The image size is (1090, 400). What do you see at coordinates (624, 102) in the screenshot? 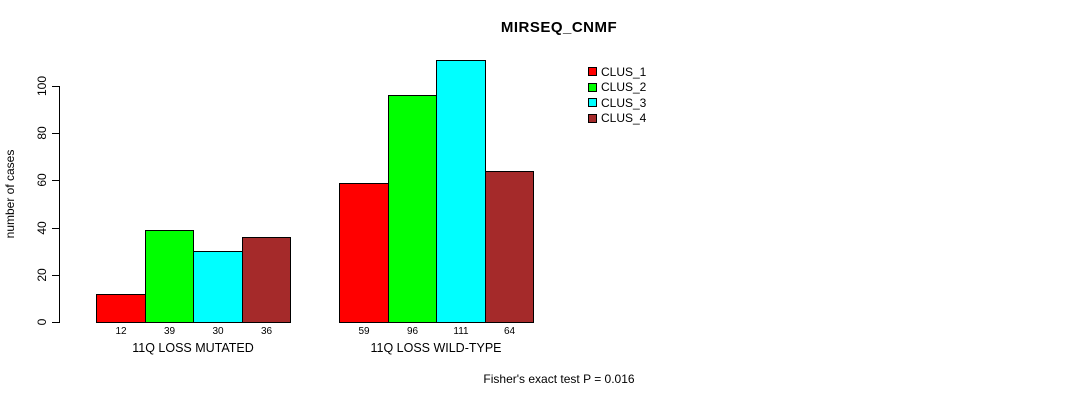
I see `legend-label: CLUS_3` at bounding box center [624, 102].